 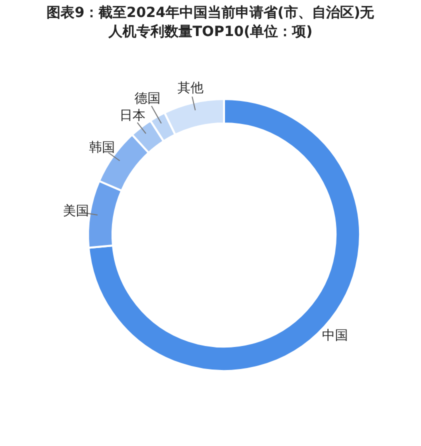 What do you see at coordinates (190, 88) in the screenshot?
I see `slice-label: 其他` at bounding box center [190, 88].